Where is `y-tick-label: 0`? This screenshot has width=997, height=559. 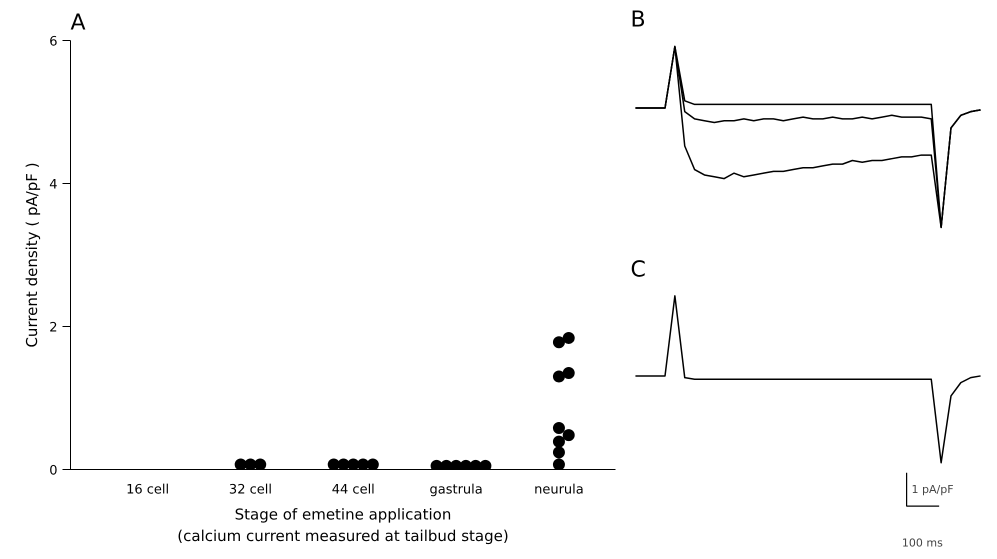
y-tick-label: 0 is located at coordinates (53, 471).